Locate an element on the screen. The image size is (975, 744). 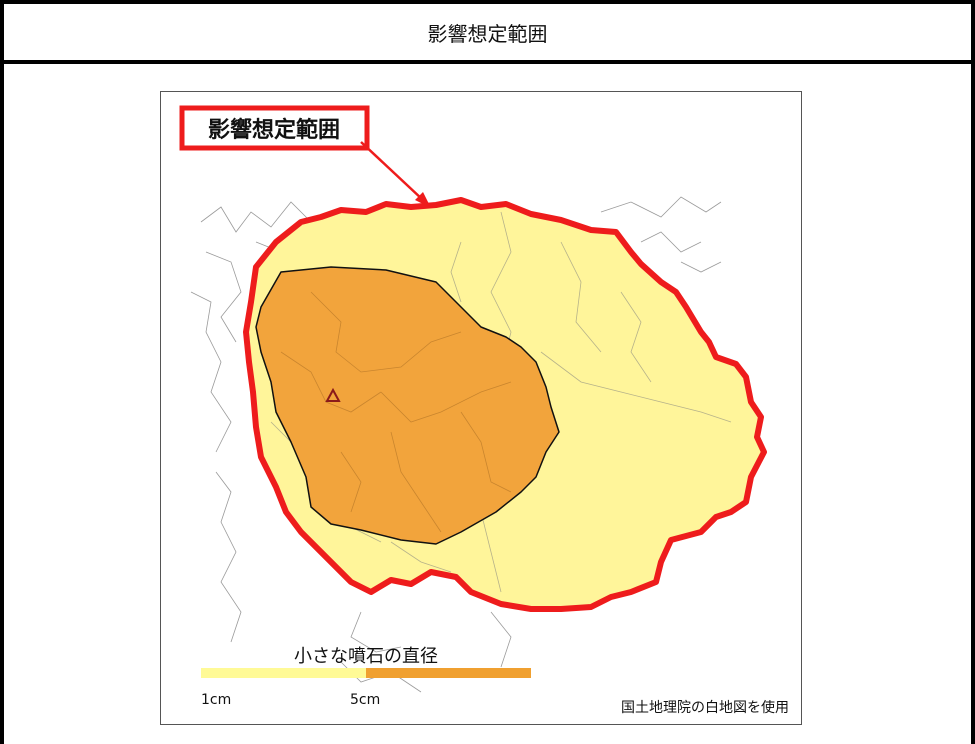
inner-impact-zone is located at coordinates (407, 405).